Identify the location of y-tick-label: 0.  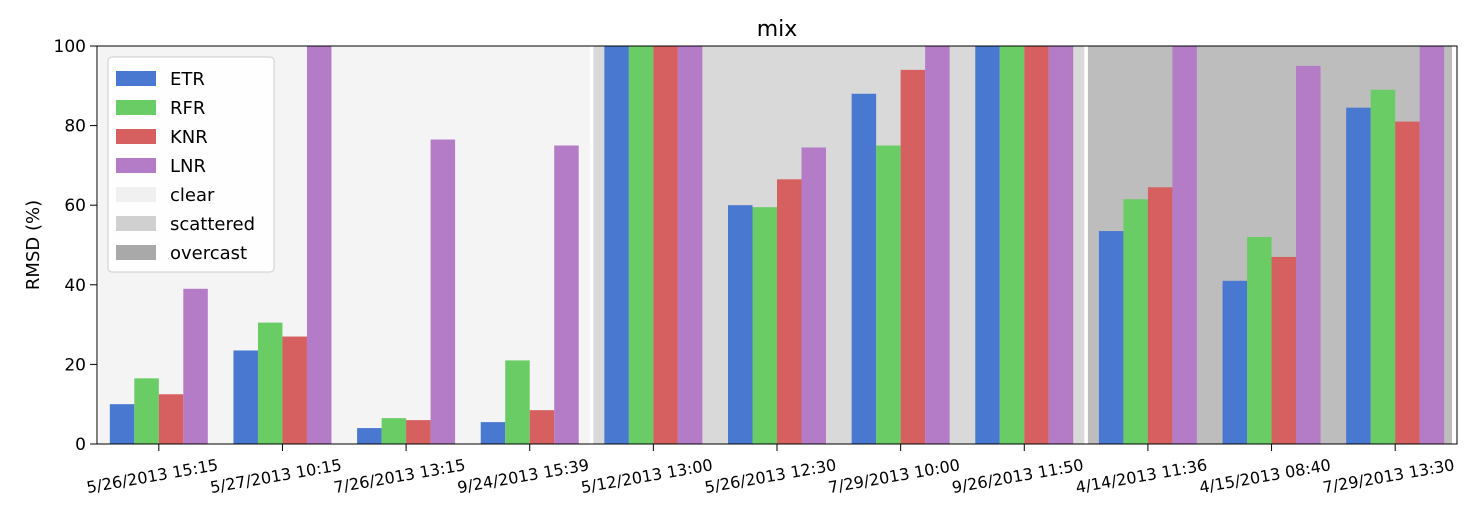
(80, 445).